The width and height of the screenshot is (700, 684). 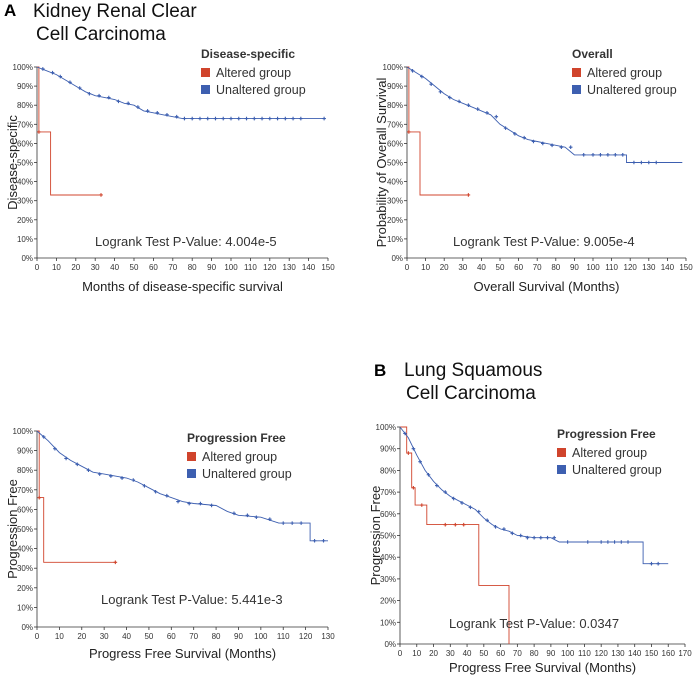 I want to click on x-tick-label: 150, so click(x=652, y=653).